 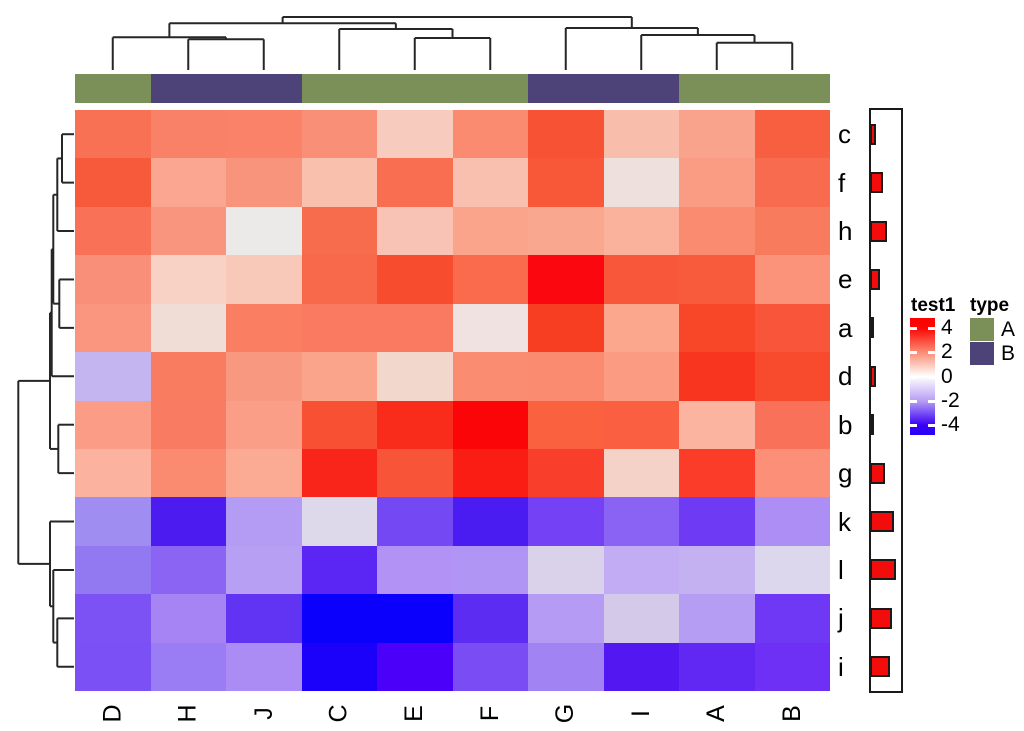 What do you see at coordinates (264, 666) in the screenshot?
I see `heatmap-cell-i-J` at bounding box center [264, 666].